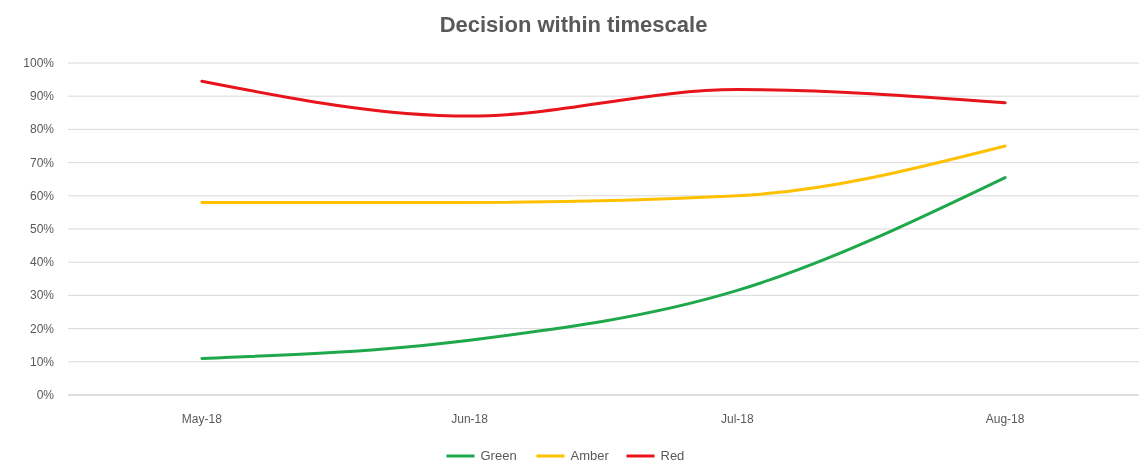  What do you see at coordinates (672, 455) in the screenshot?
I see `legend-label: Red` at bounding box center [672, 455].